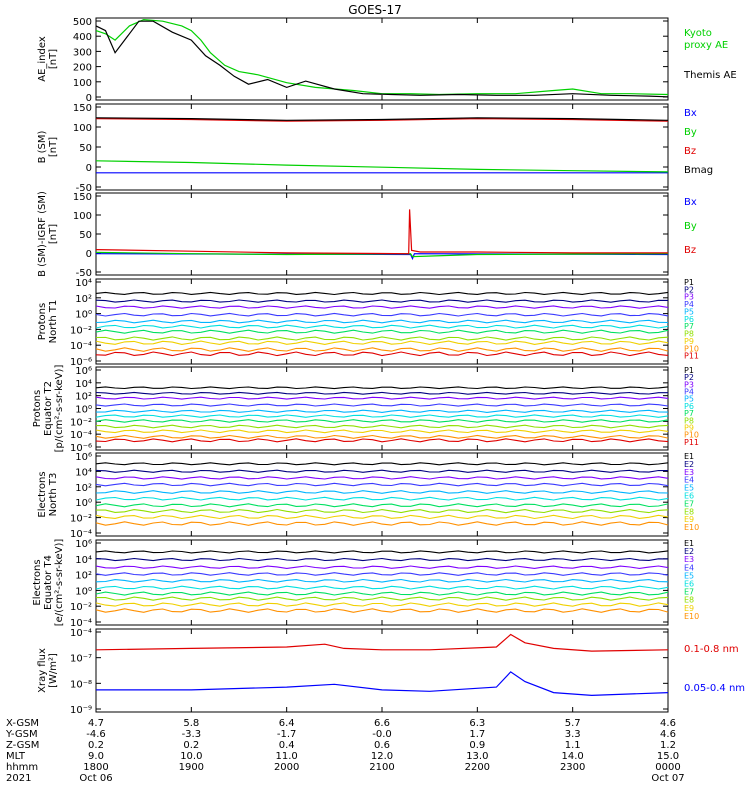 The image size is (750, 800). I want to click on y-tick-label: 10⁻⁶, so click(81, 448).